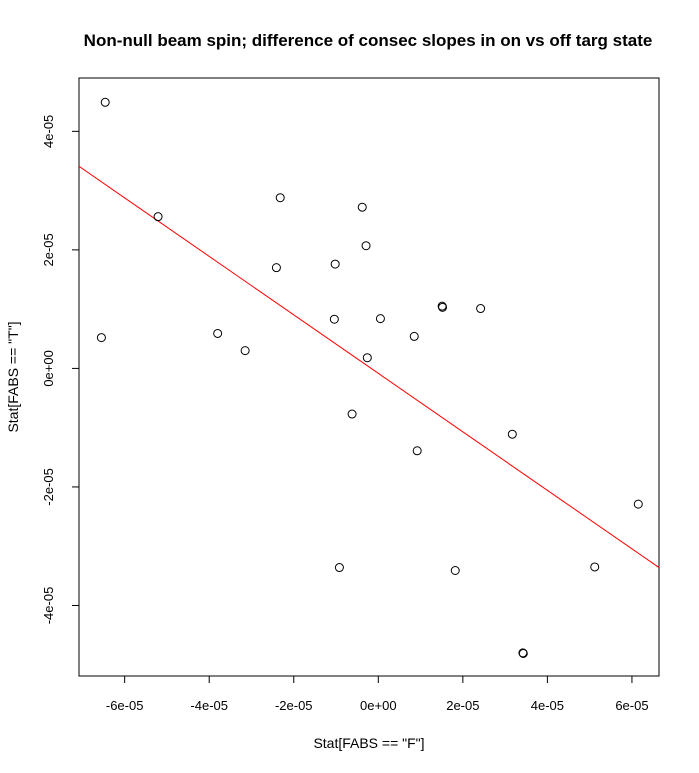 The width and height of the screenshot is (699, 773). Describe the element at coordinates (48, 368) in the screenshot. I see `y-tick-label: 0e+00` at that location.